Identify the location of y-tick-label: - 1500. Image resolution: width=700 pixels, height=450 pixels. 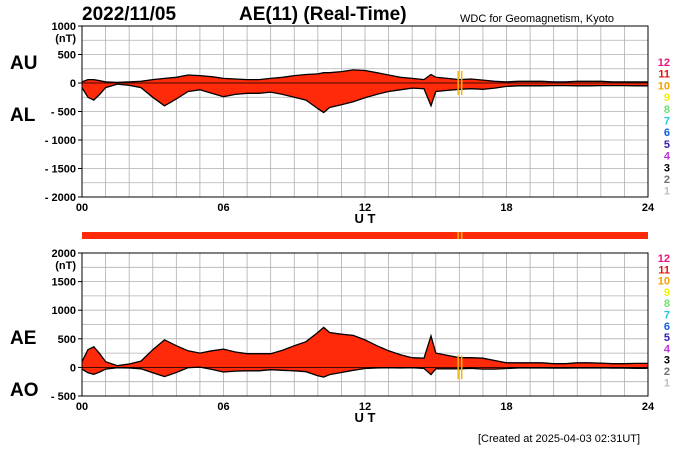
(60, 170).